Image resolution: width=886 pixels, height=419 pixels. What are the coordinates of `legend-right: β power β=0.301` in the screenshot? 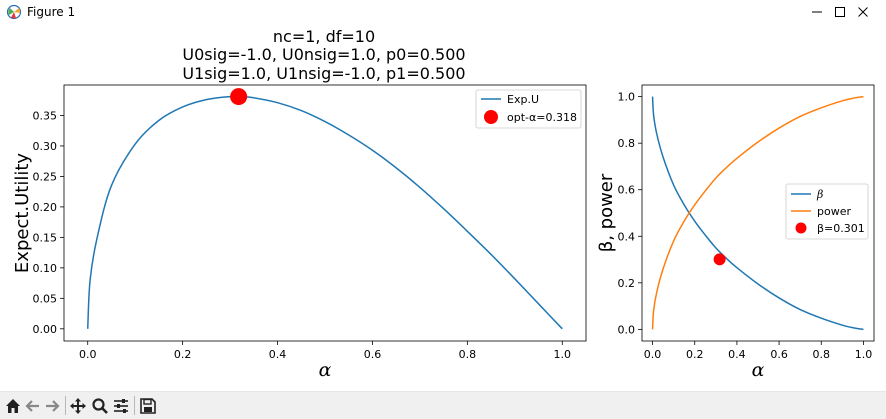 It's located at (827, 211).